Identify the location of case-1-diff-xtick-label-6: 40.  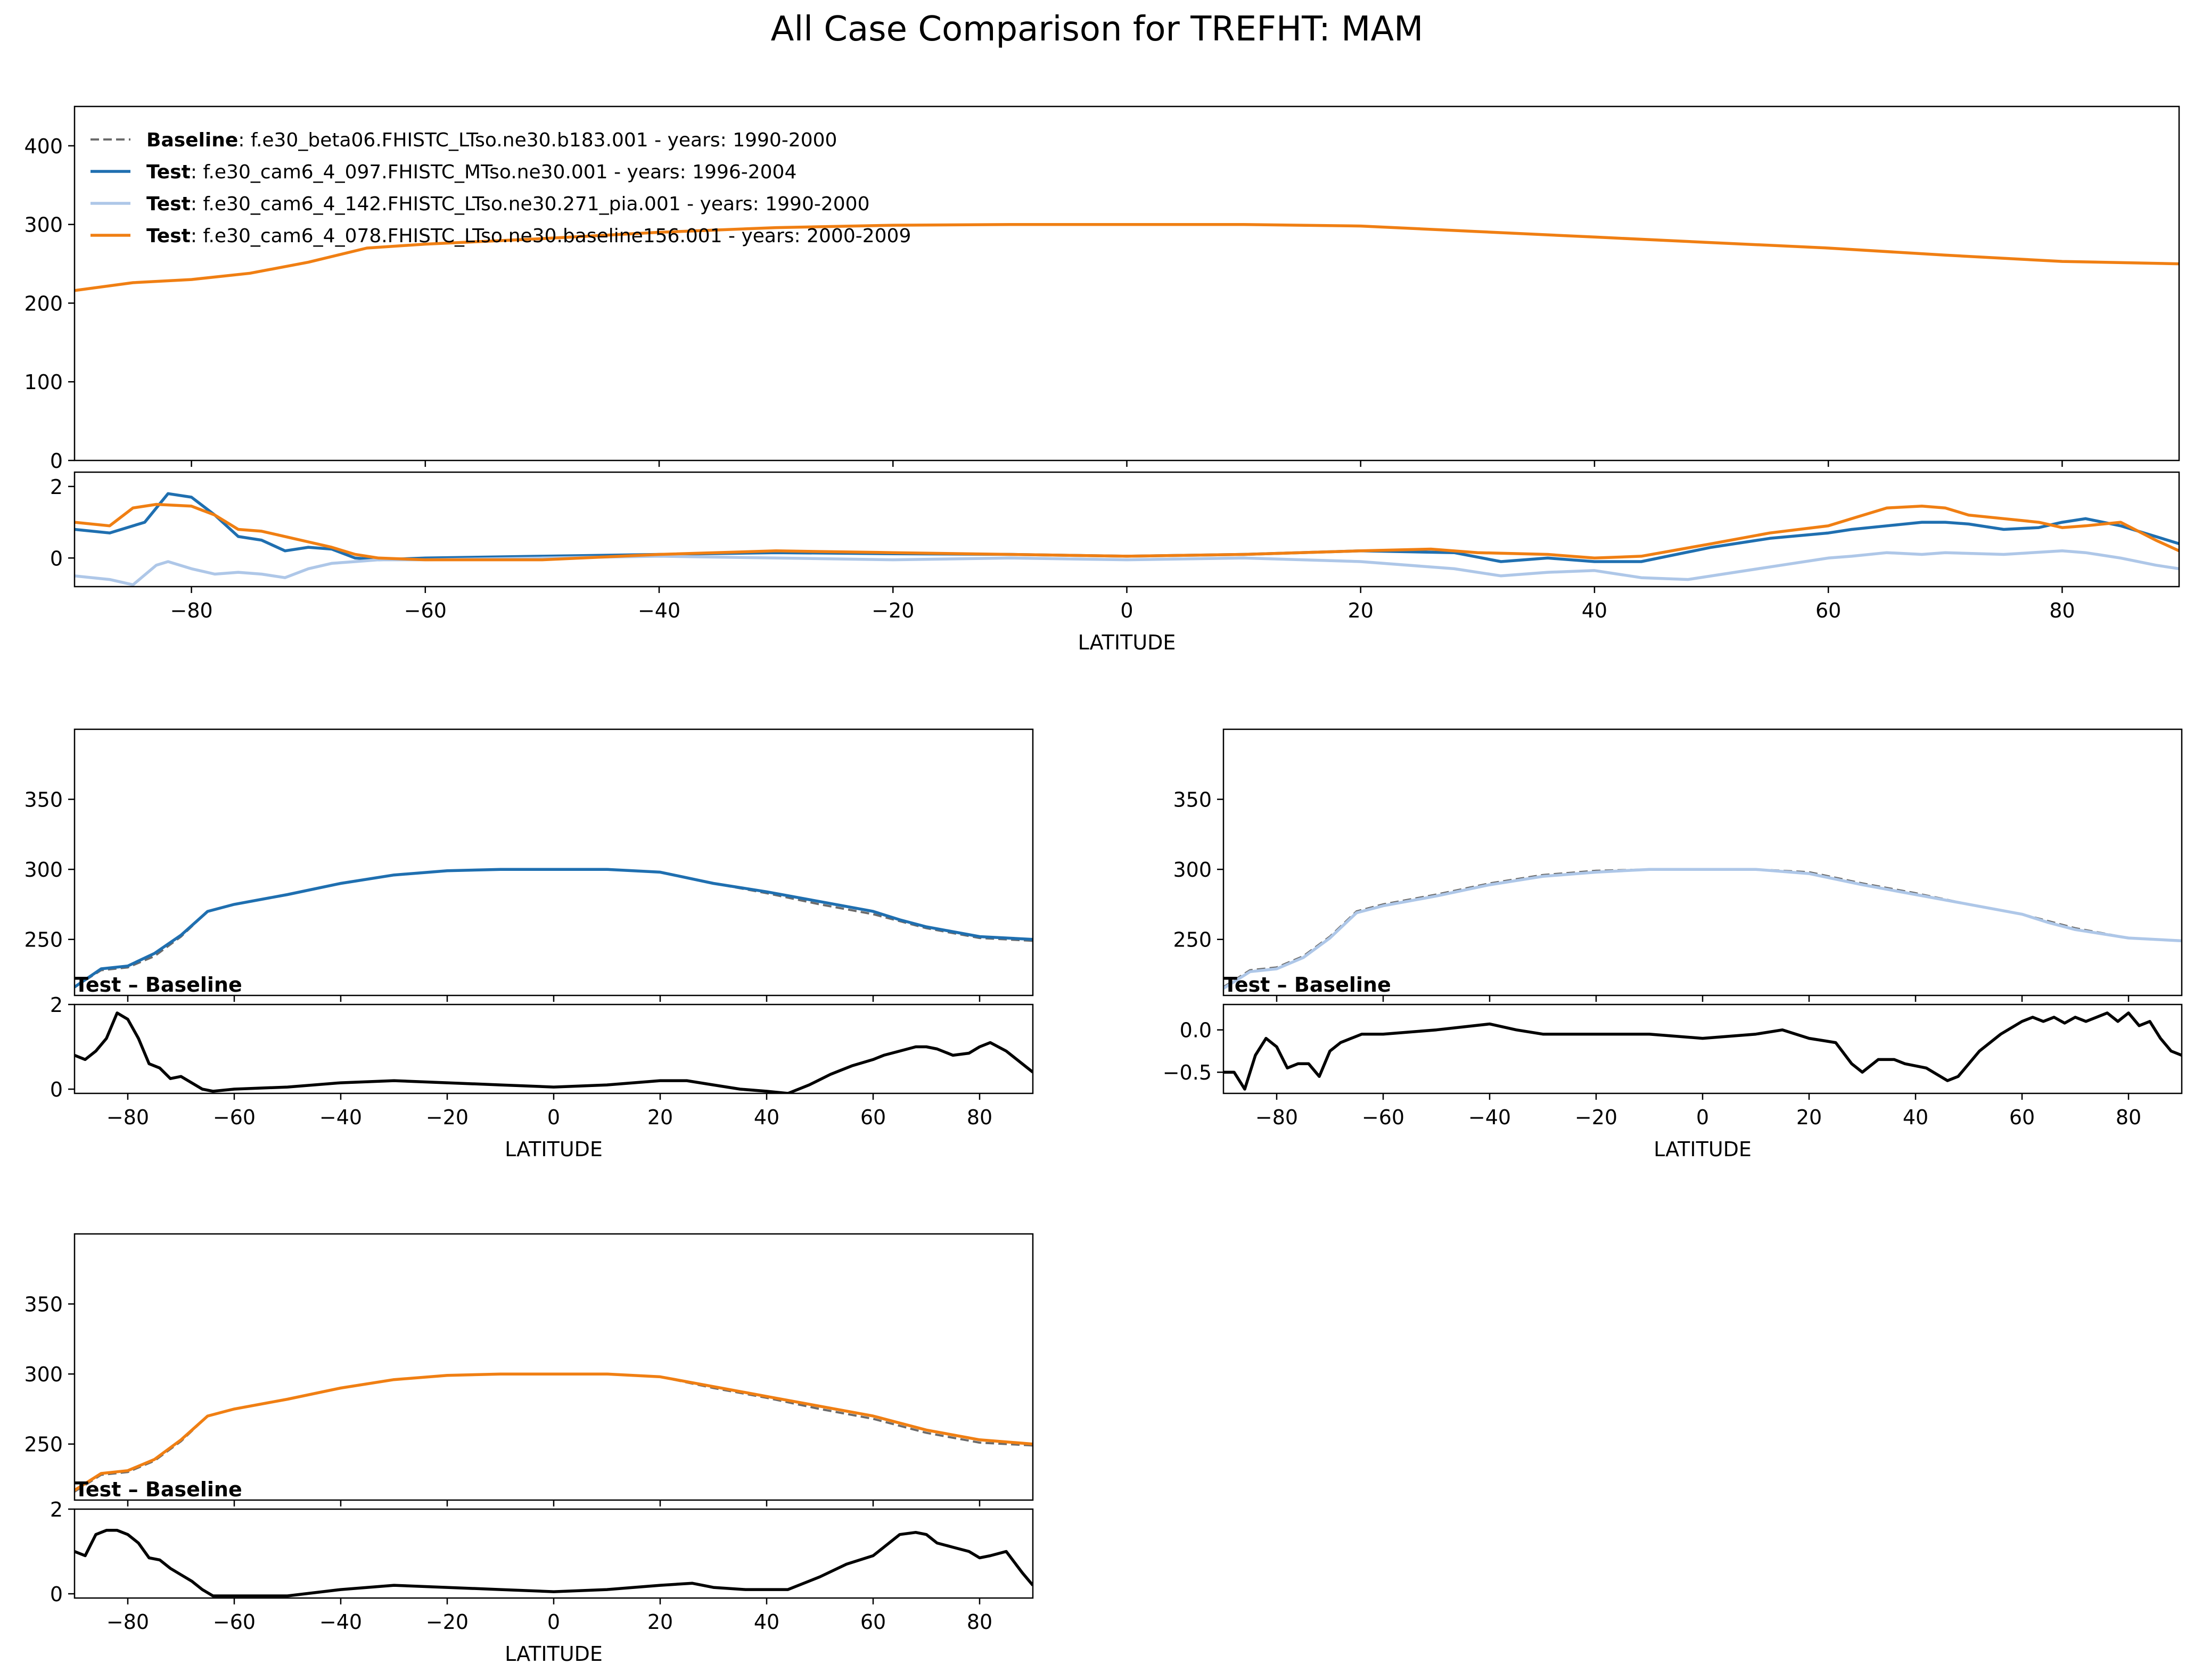
(766, 1117).